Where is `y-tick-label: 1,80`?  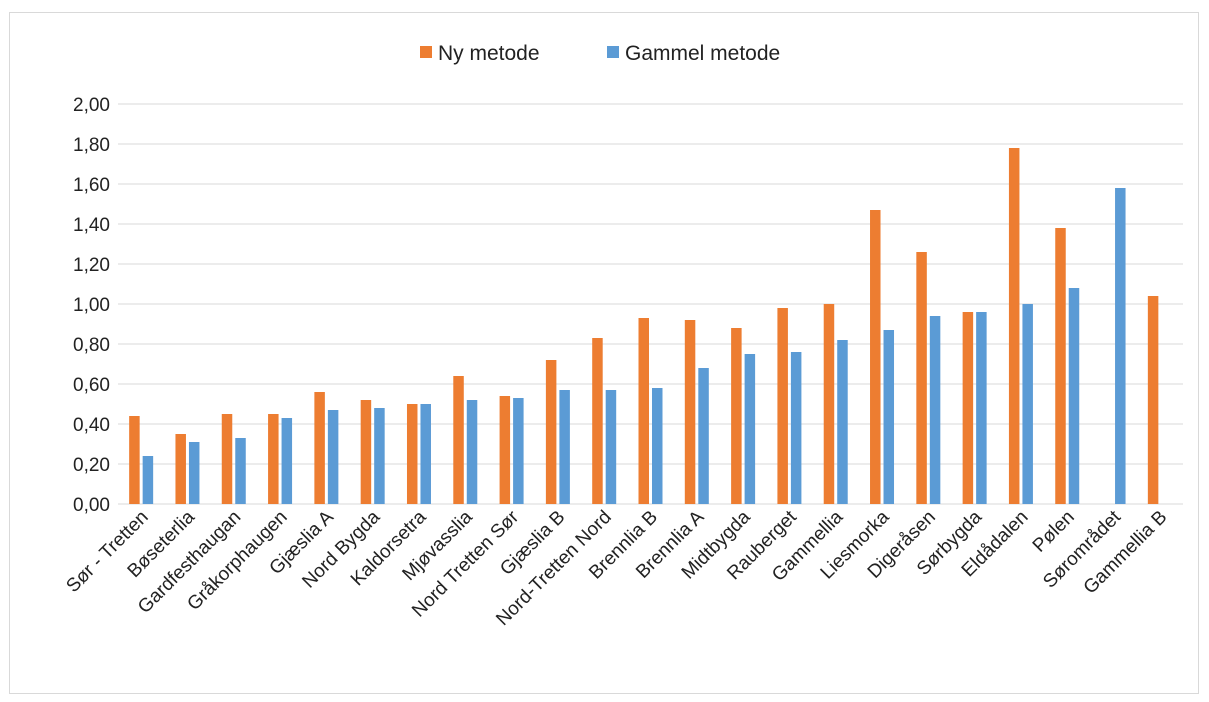 y-tick-label: 1,80 is located at coordinates (91, 145).